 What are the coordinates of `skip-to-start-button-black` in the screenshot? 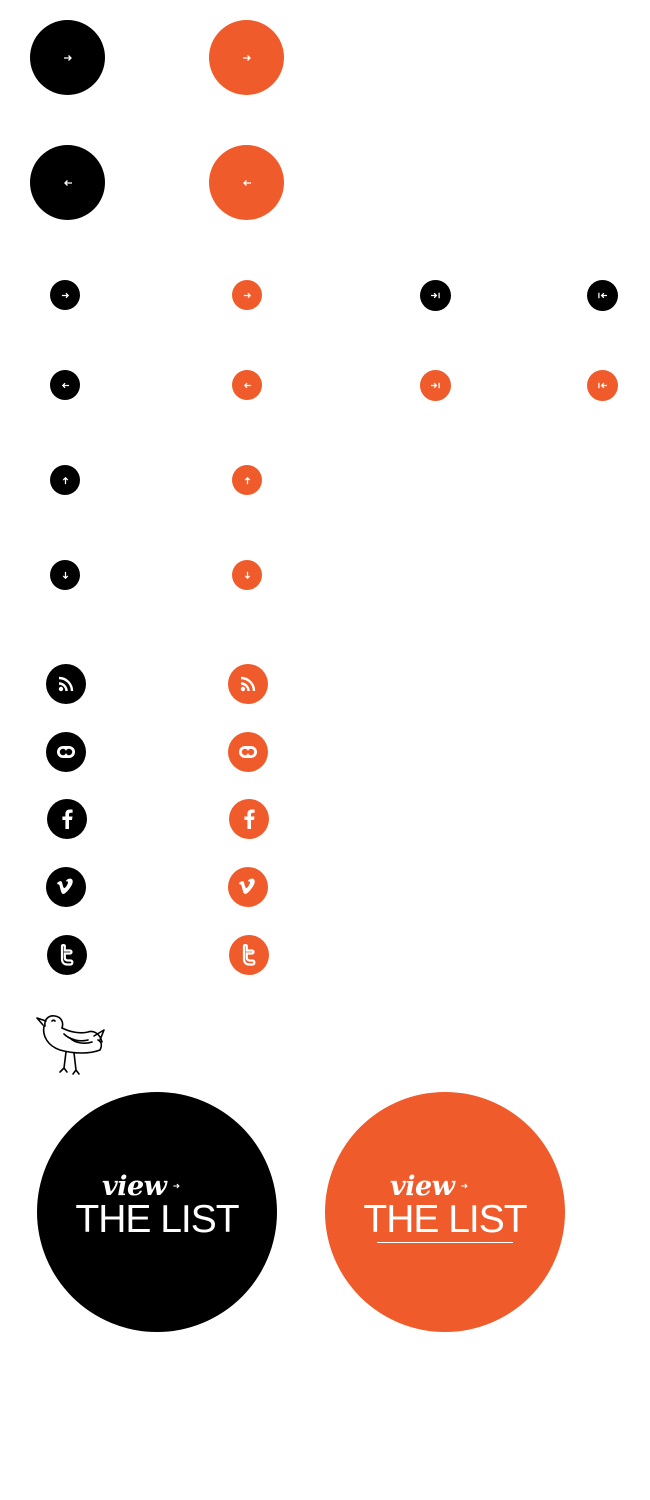 It's located at (602, 295).